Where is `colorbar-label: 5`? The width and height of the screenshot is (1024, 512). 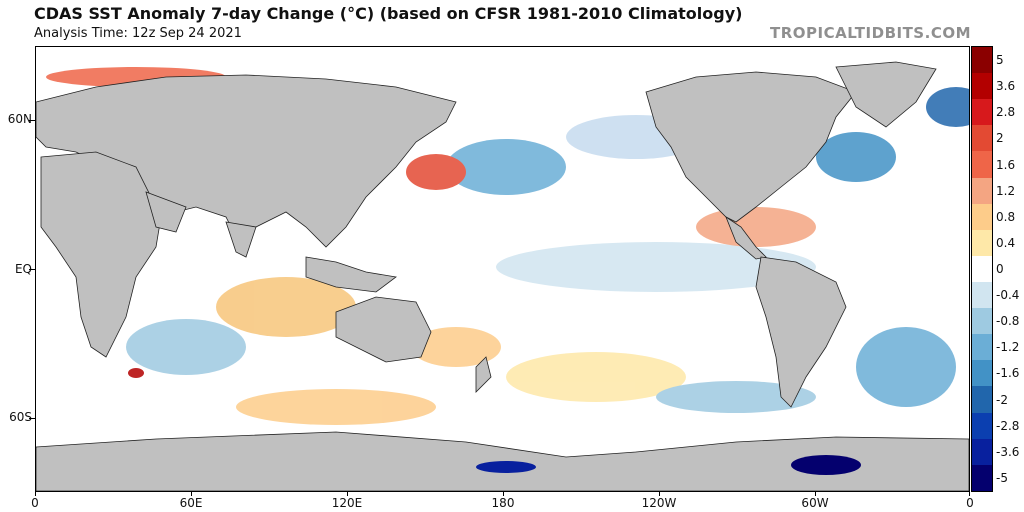
colorbar-label: 5 is located at coordinates (1000, 60).